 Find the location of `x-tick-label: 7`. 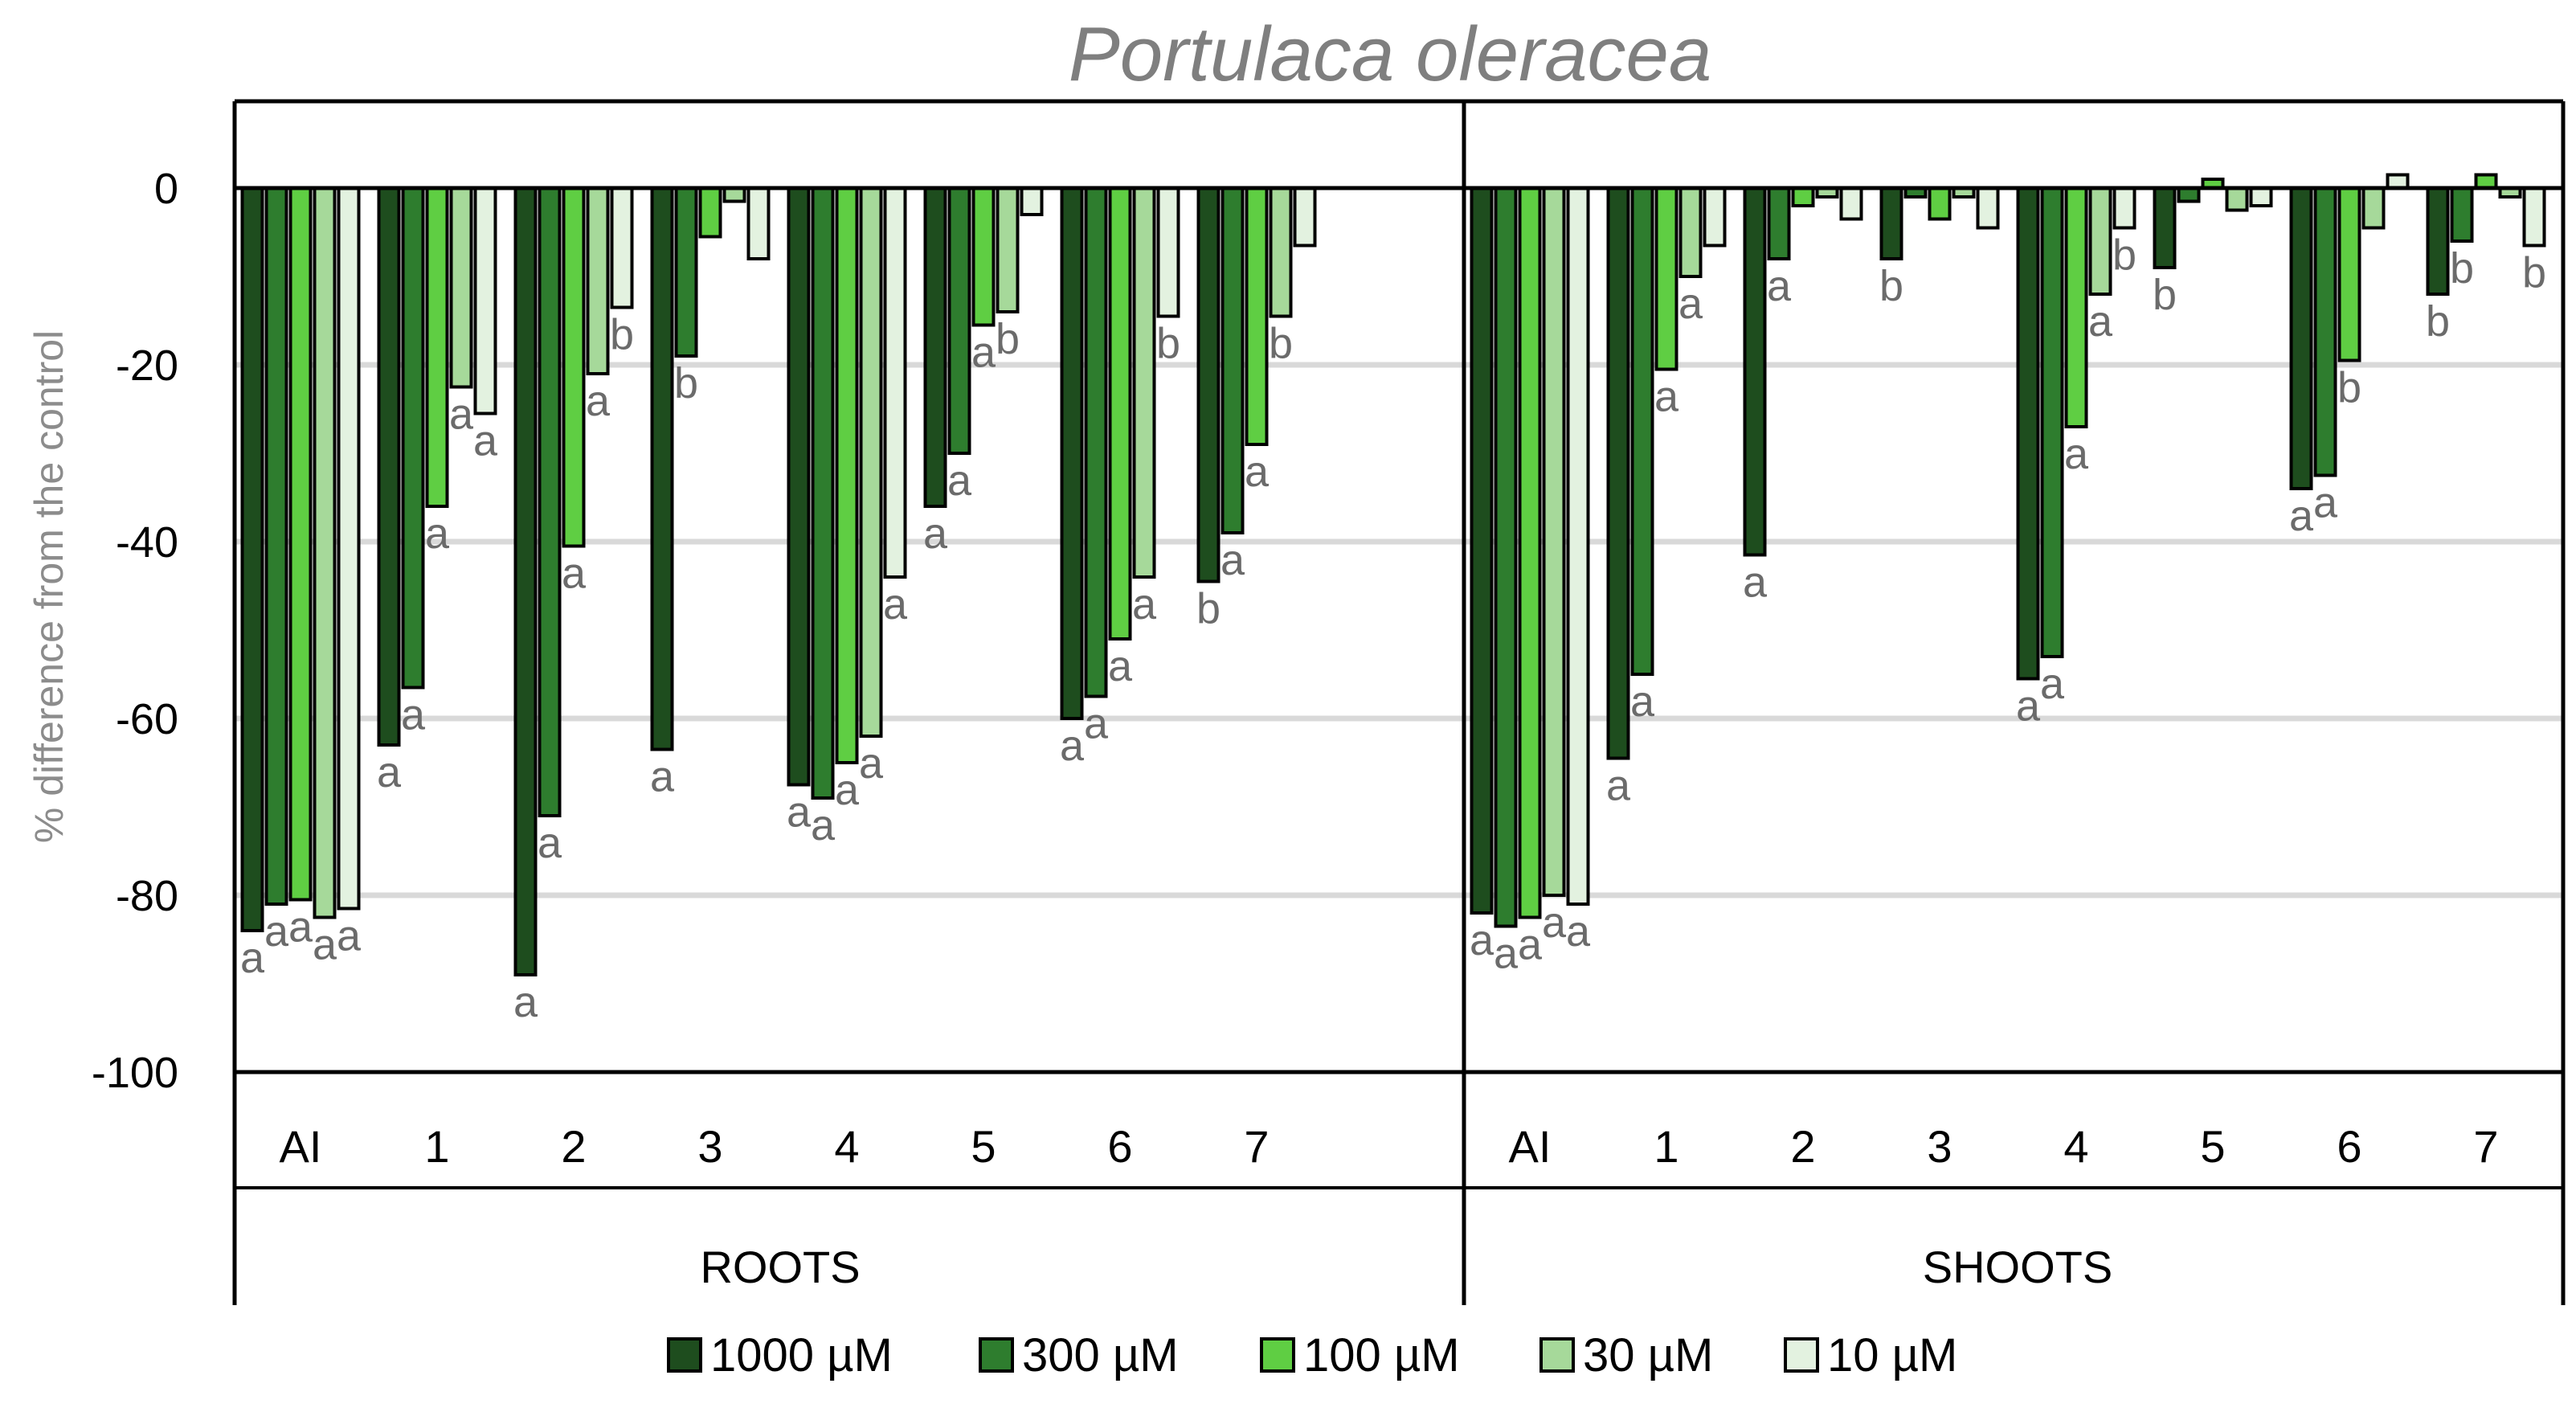

x-tick-label: 7 is located at coordinates (2485, 1146).